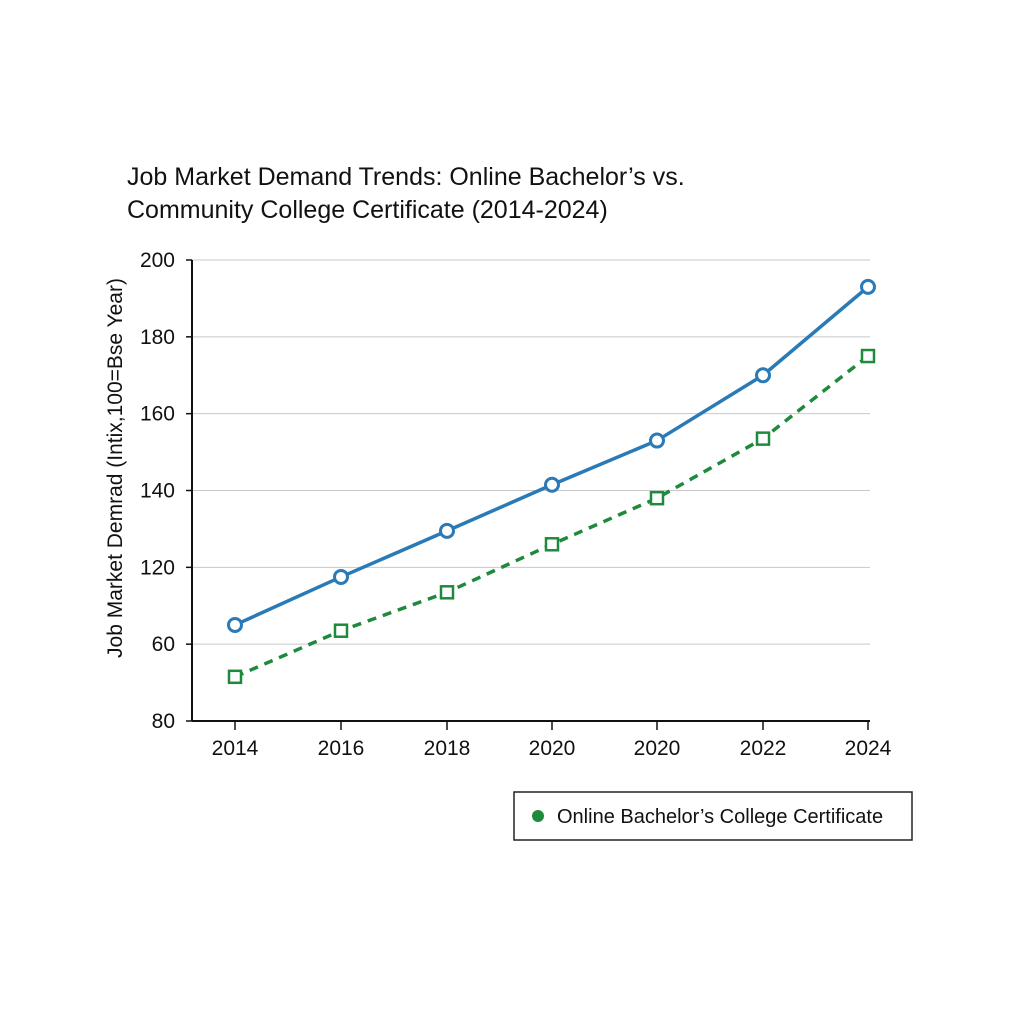  I want to click on legend: Online Bachelor’s College Certificate, so click(713, 816).